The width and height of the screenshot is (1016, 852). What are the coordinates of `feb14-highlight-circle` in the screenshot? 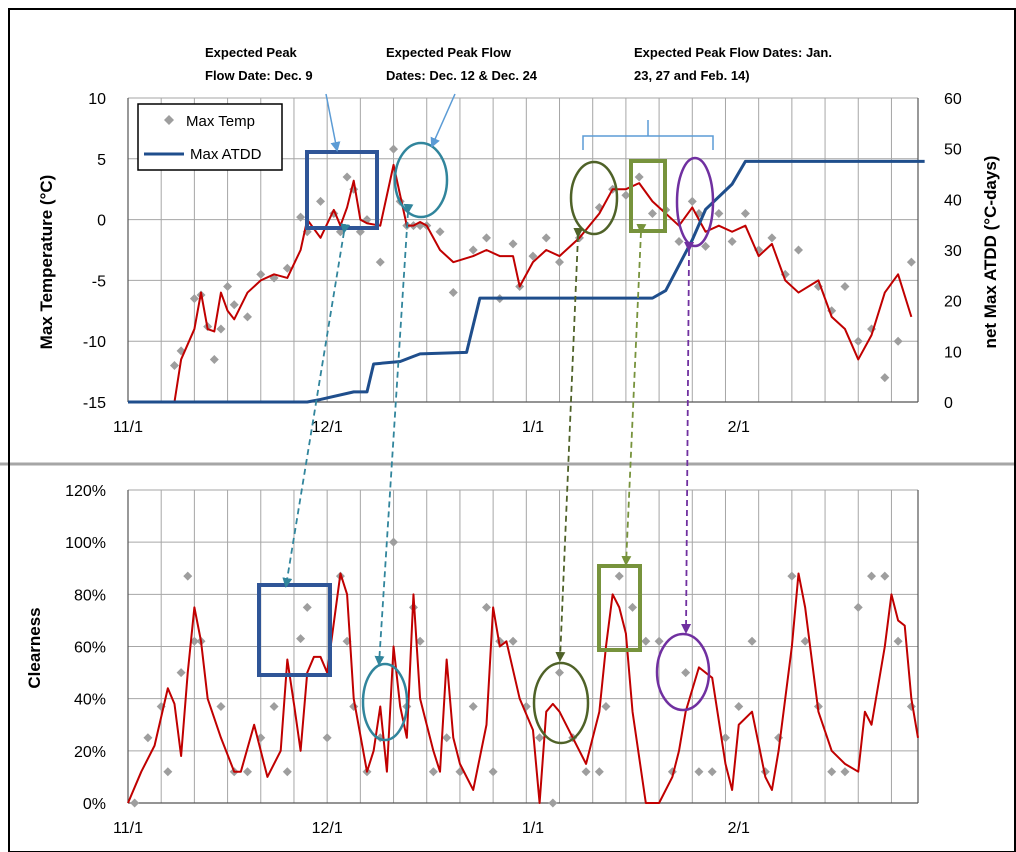 It's located at (695, 202).